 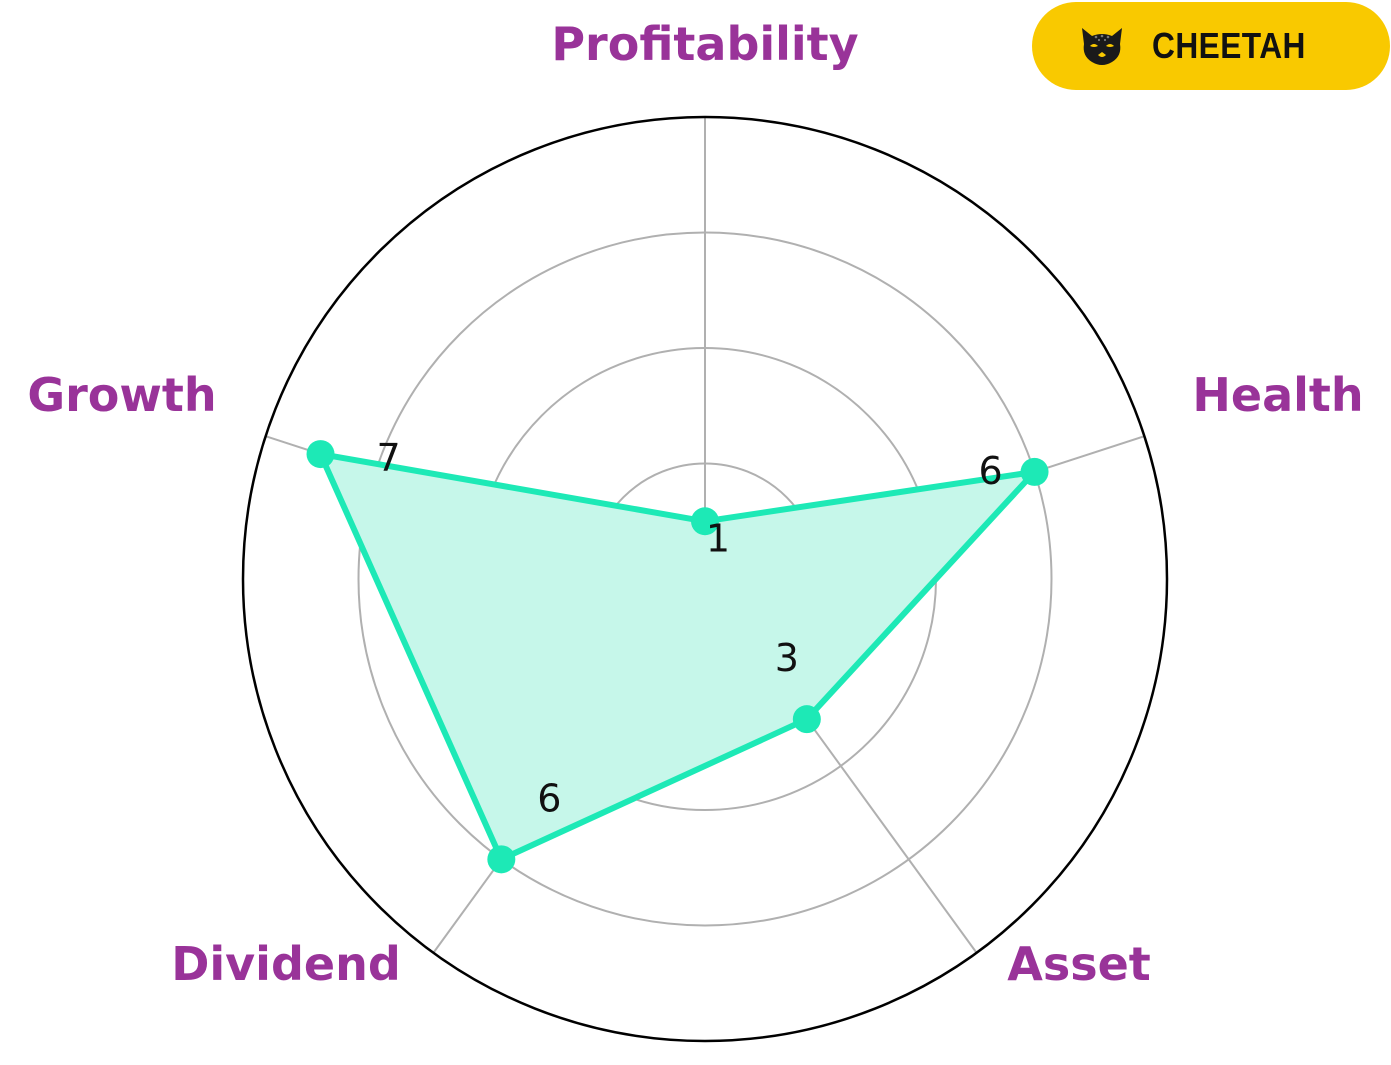 I want to click on axis-label-growth: Growth, so click(x=121, y=395).